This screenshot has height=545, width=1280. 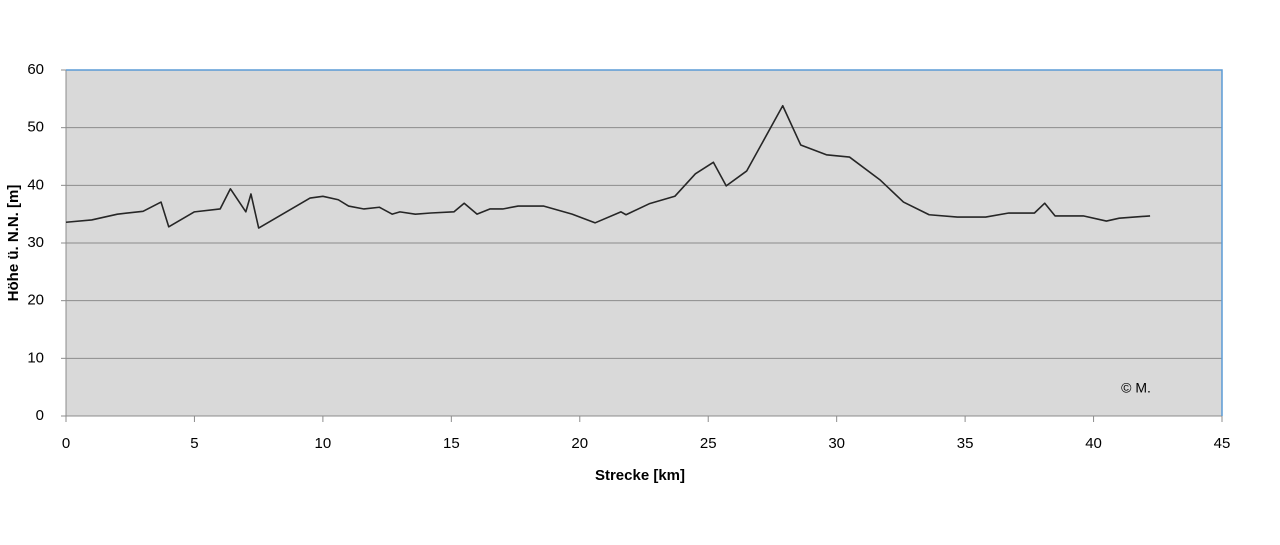 I want to click on x-axis-title: Strecke [km], so click(x=640, y=475).